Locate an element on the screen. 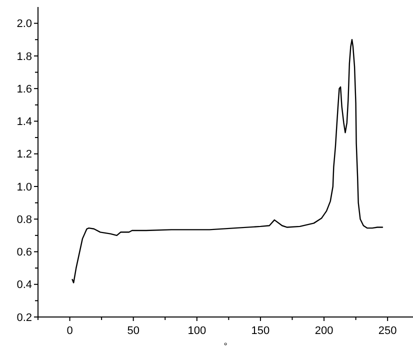 The image size is (413, 353). x-axis-title: ° is located at coordinates (226, 346).